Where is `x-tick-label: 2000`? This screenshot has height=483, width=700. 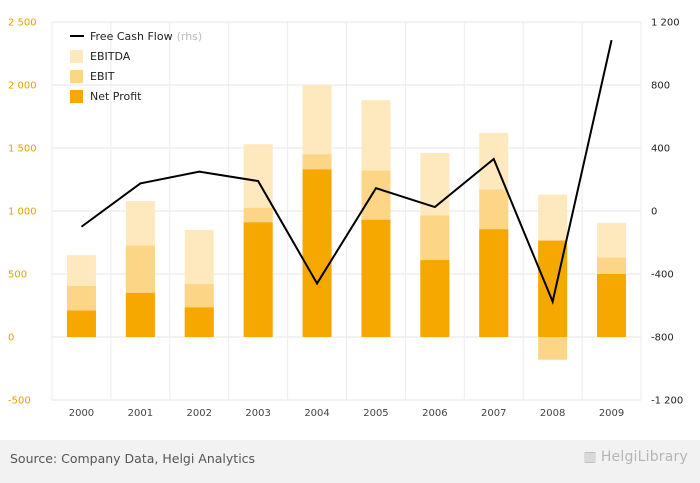
x-tick-label: 2000 is located at coordinates (81, 413).